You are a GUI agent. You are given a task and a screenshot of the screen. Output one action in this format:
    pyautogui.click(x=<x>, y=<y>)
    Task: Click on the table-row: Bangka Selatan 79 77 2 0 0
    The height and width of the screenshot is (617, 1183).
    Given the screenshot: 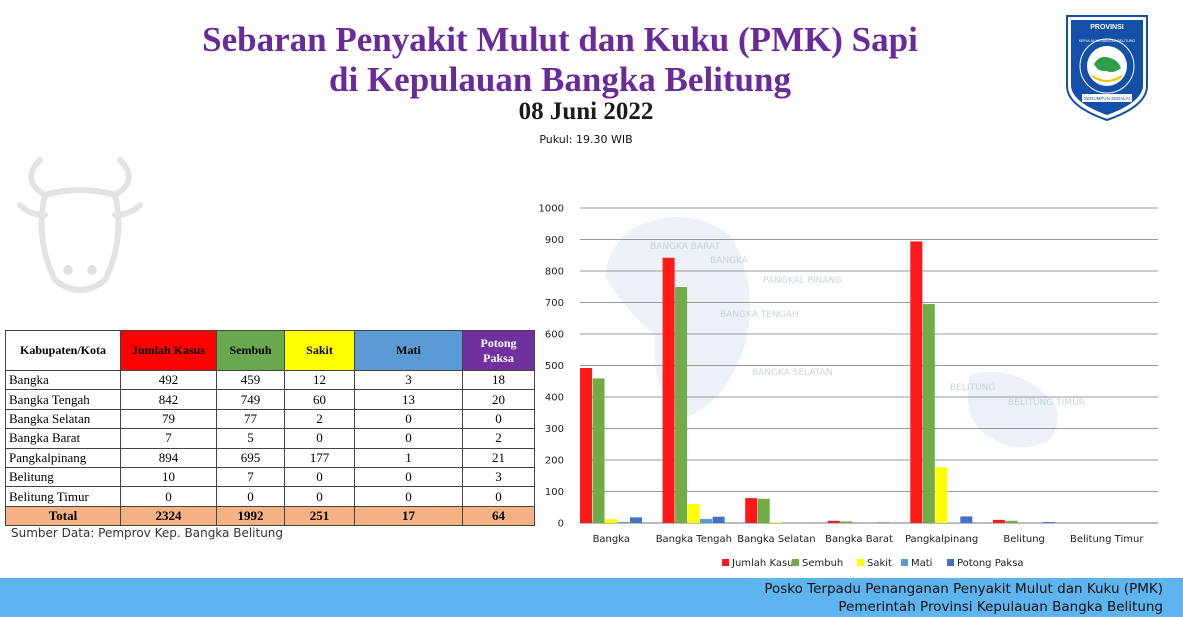 What is the action you would take?
    pyautogui.click(x=270, y=419)
    